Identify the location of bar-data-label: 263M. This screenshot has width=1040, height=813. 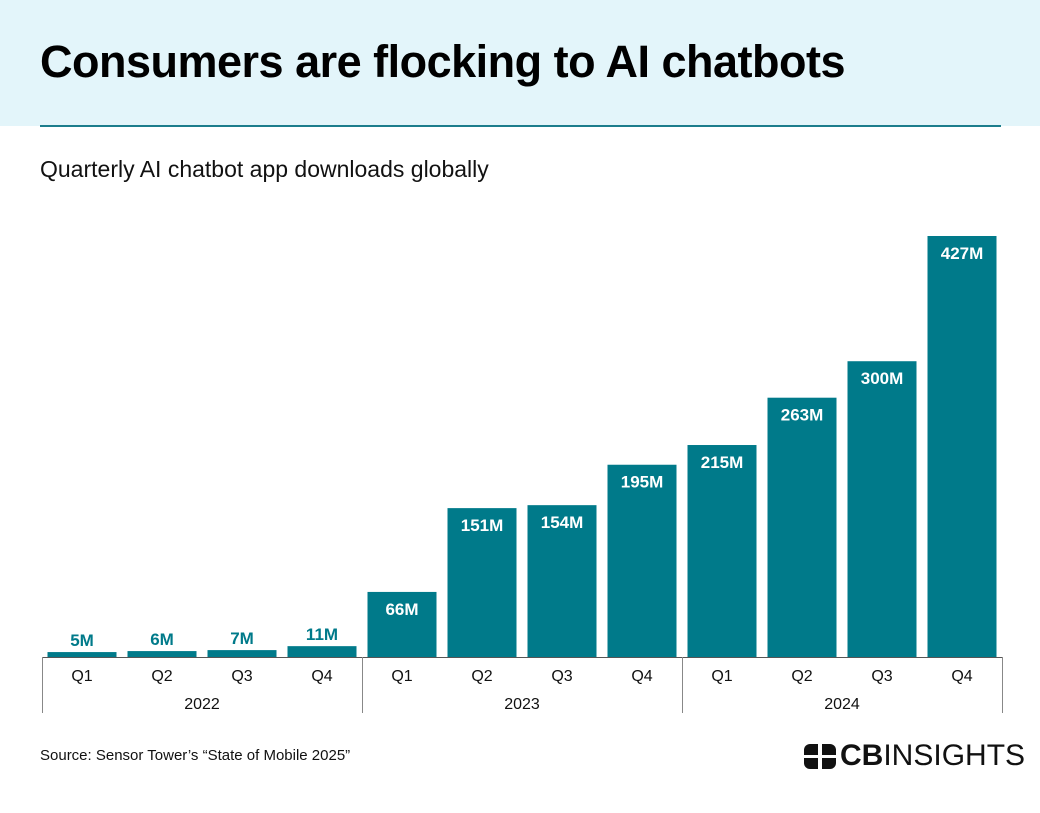
(802, 415).